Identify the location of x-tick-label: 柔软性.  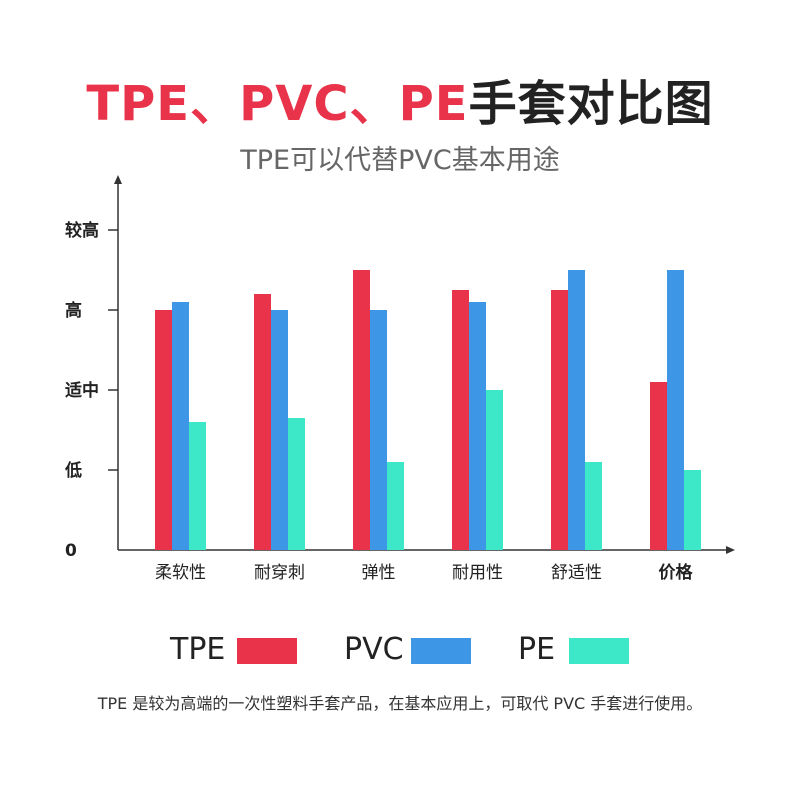
(180, 573).